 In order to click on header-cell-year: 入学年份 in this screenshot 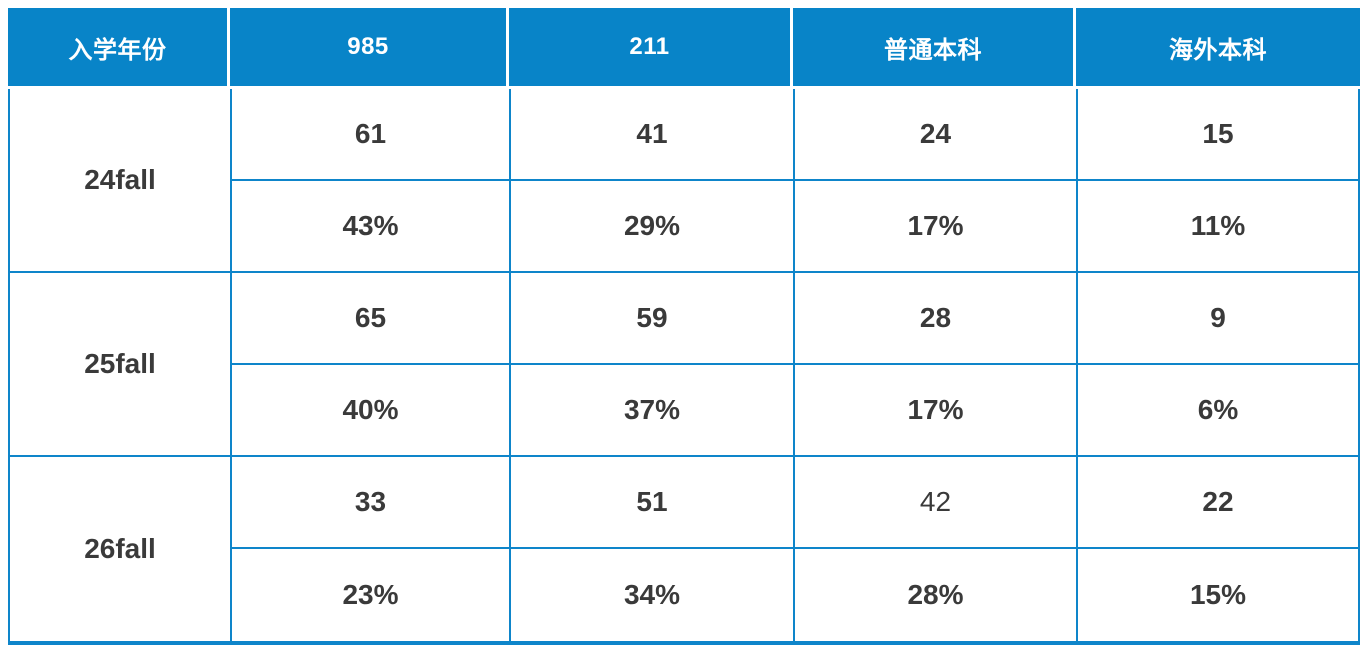, I will do `click(119, 47)`.